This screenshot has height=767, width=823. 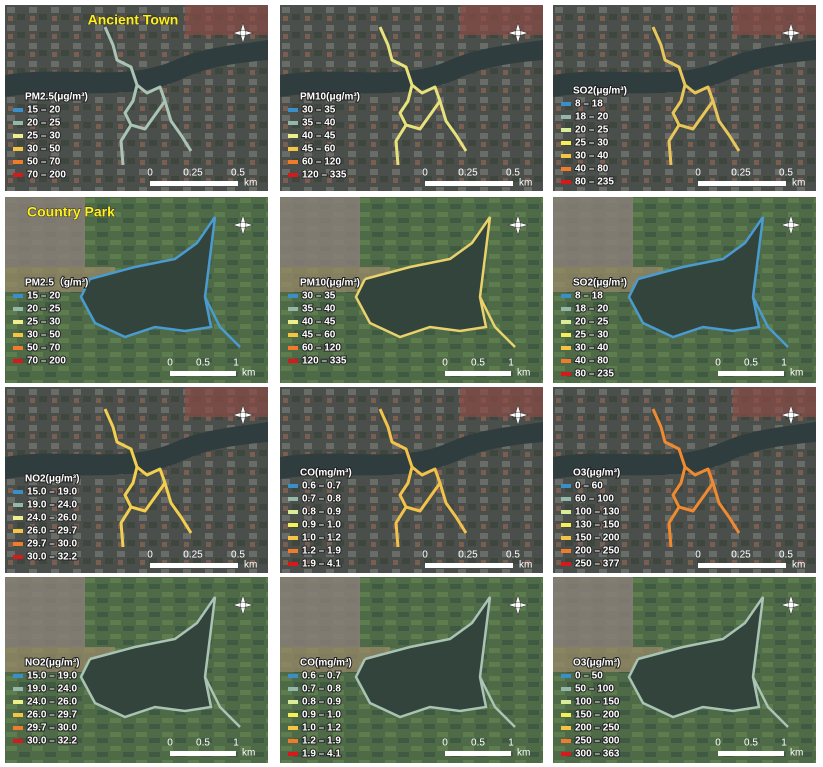 I want to click on legend-label: 70 – 200, so click(x=46, y=361).